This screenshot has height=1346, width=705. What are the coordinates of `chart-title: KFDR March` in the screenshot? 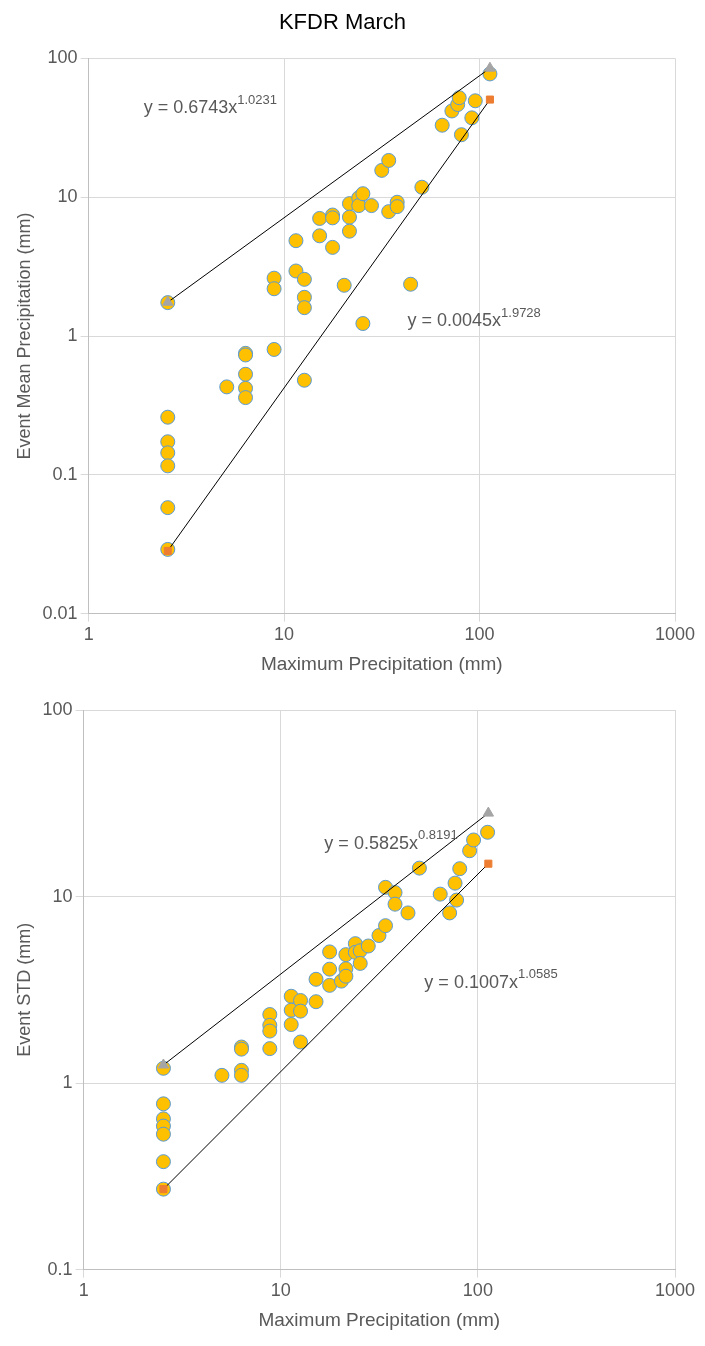 It's located at (342, 22).